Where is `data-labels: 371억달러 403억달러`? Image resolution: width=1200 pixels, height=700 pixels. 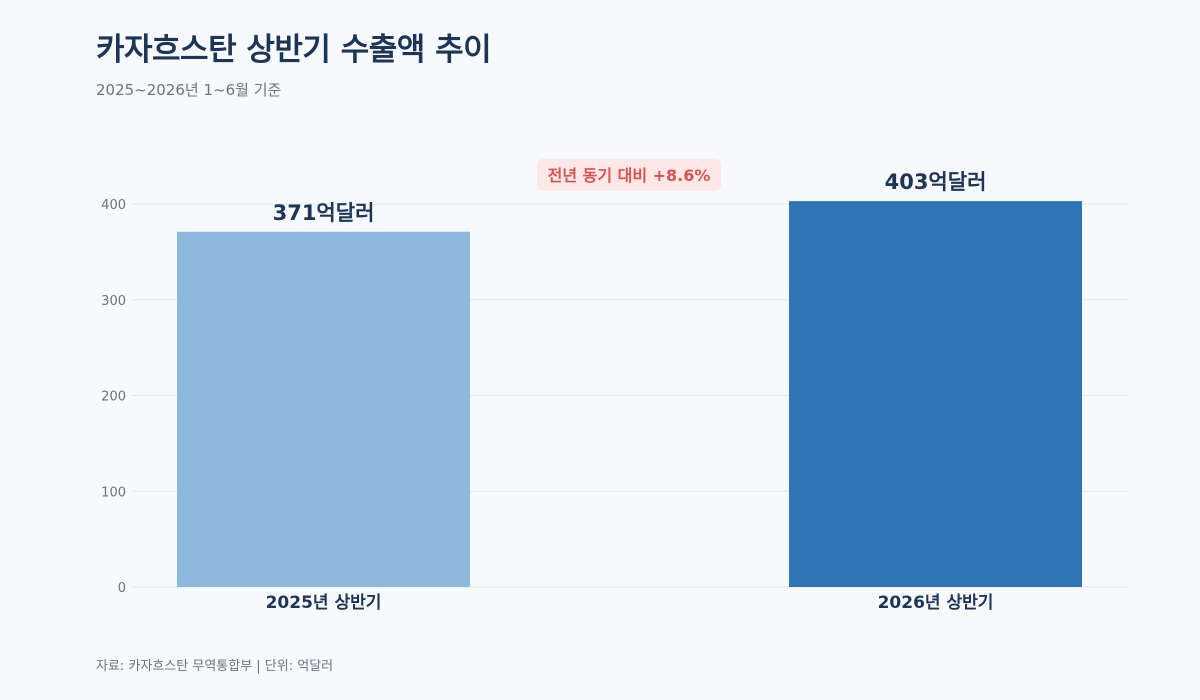
data-labels: 371억달러 403억달러 is located at coordinates (630, 197).